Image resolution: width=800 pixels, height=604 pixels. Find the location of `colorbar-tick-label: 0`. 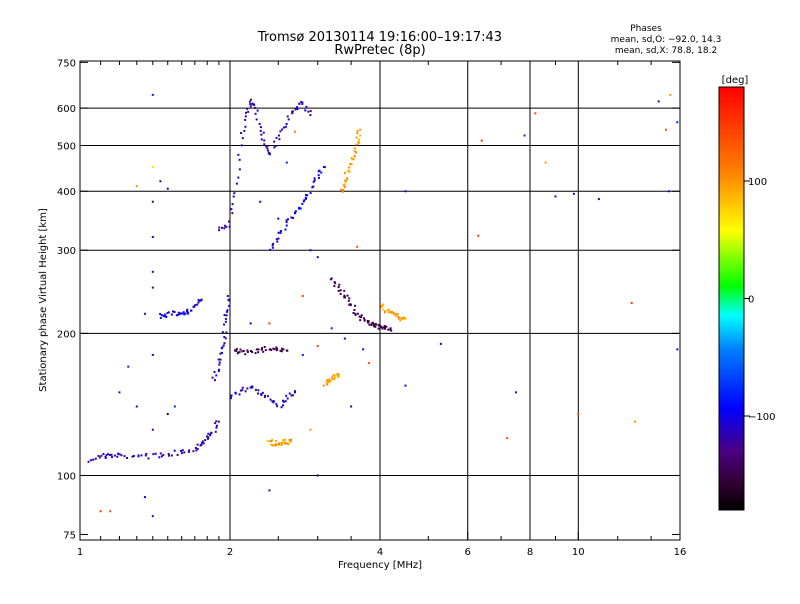

colorbar-tick-label: 0 is located at coordinates (751, 300).